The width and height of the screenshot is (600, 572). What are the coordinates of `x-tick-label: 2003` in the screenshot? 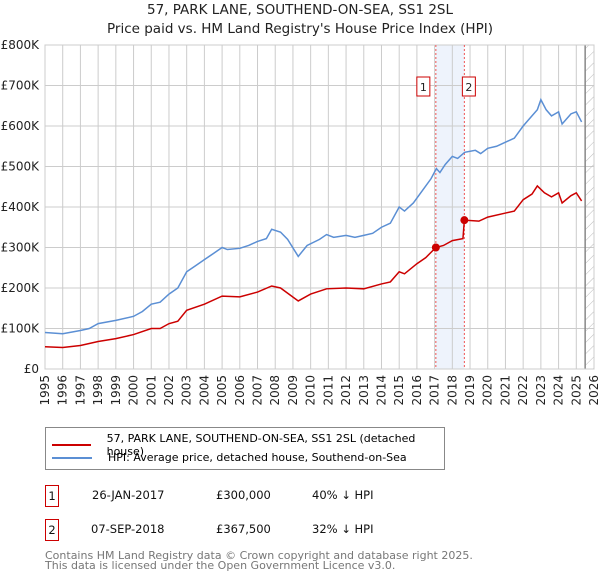 It's located at (187, 390).